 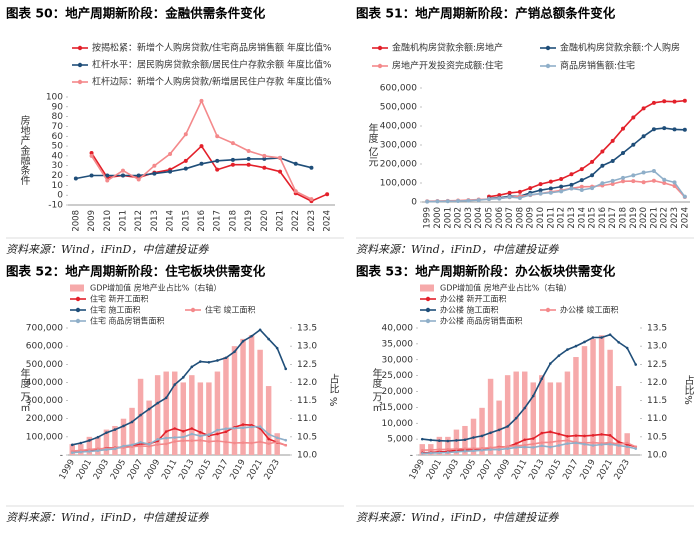 What do you see at coordinates (500, 218) in the screenshot?
I see `x-tick-label: 2006` at bounding box center [500, 218].